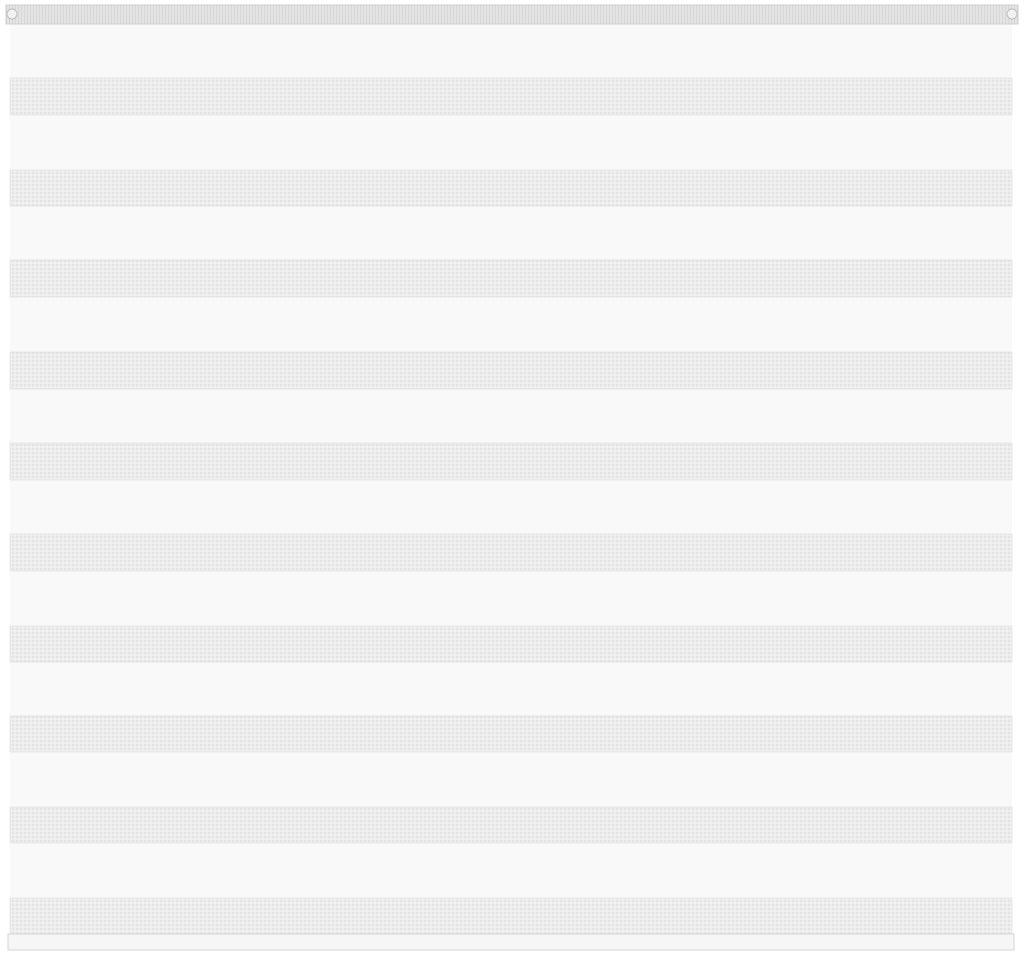 The width and height of the screenshot is (1024, 958). Describe the element at coordinates (512, 14) in the screenshot. I see `top-rail` at that location.